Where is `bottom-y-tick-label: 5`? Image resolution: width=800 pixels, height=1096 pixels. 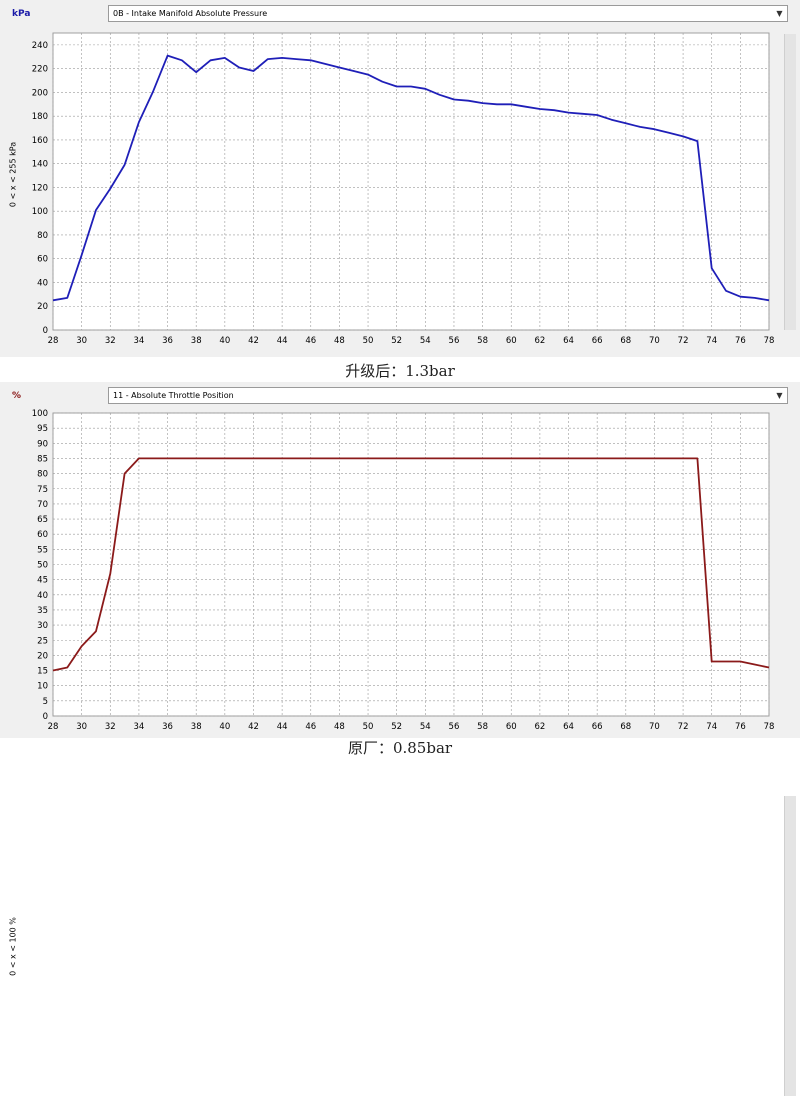
bottom-y-tick-label: 5 is located at coordinates (45, 702).